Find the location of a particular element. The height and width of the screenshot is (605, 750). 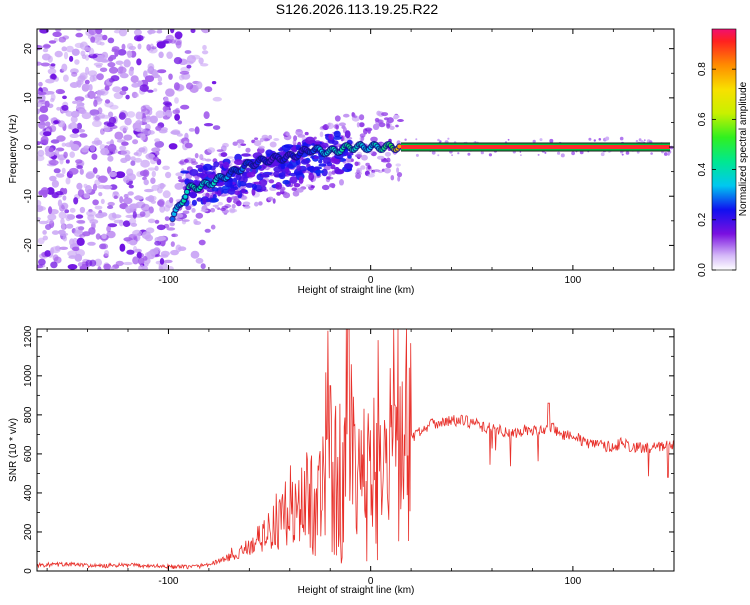

colorbar-tick-label: 0.6 is located at coordinates (702, 119).